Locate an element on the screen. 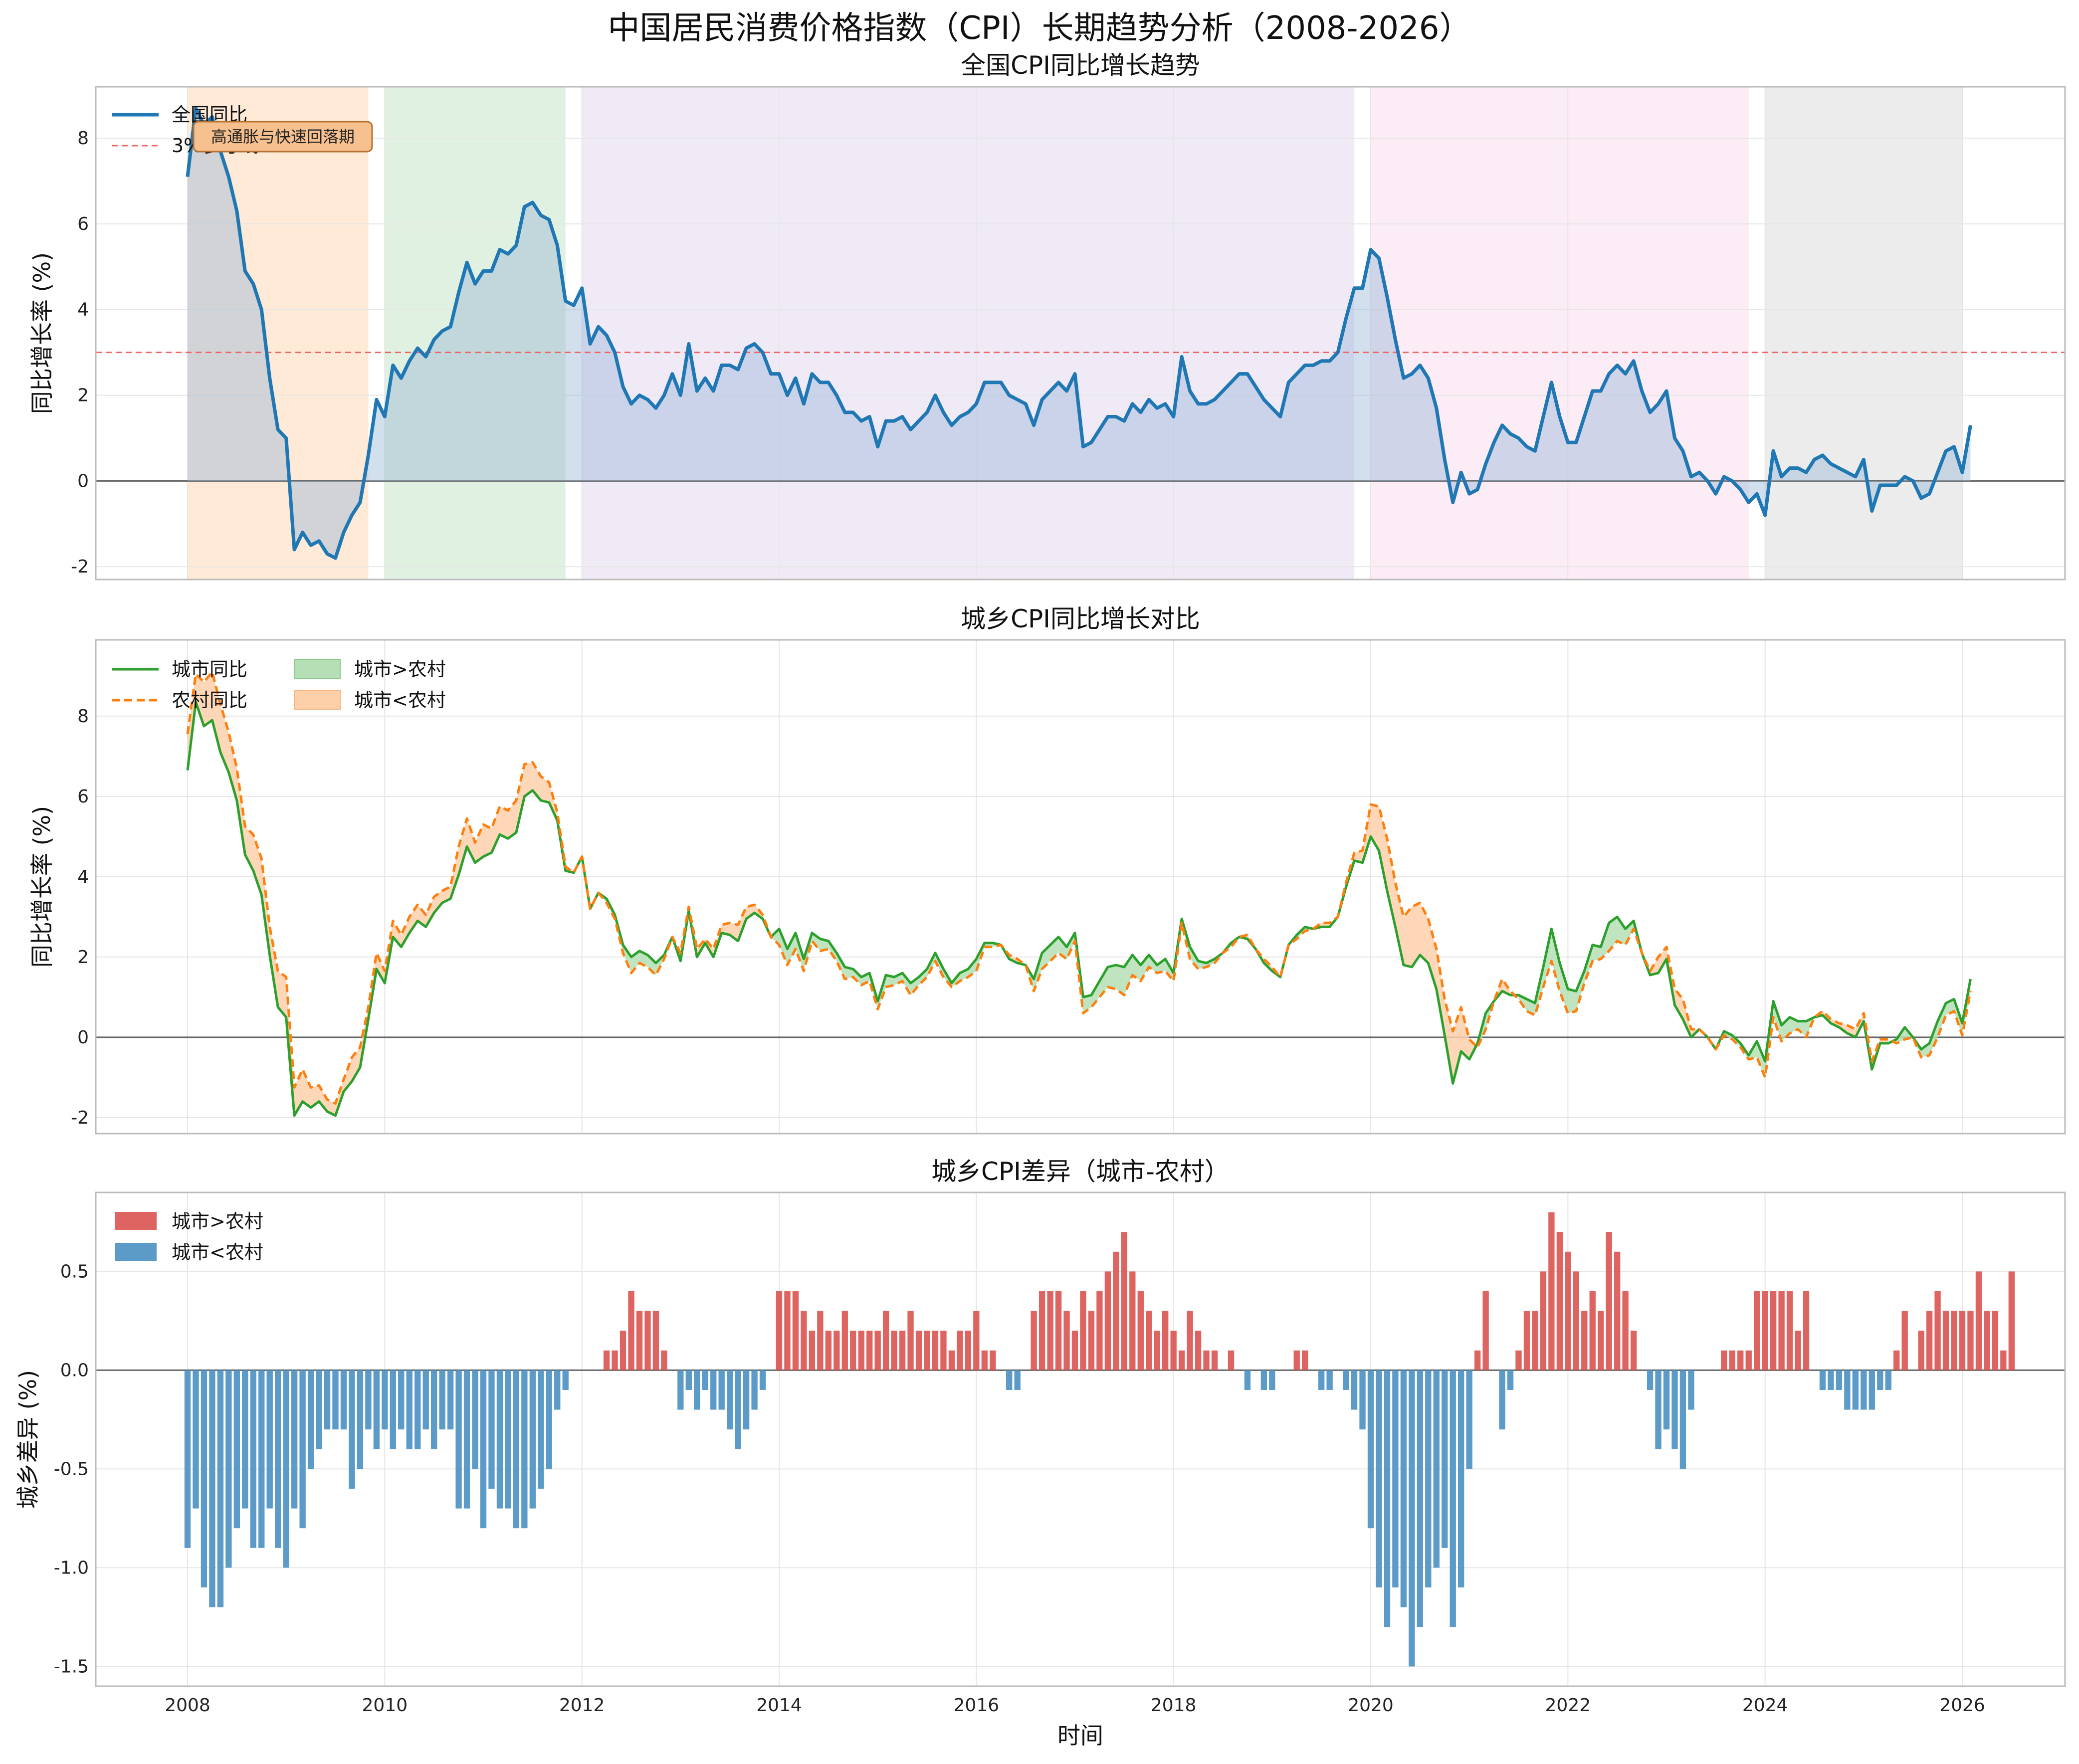  phase-annotation: 高通胀与快速回落期 is located at coordinates (283, 137).